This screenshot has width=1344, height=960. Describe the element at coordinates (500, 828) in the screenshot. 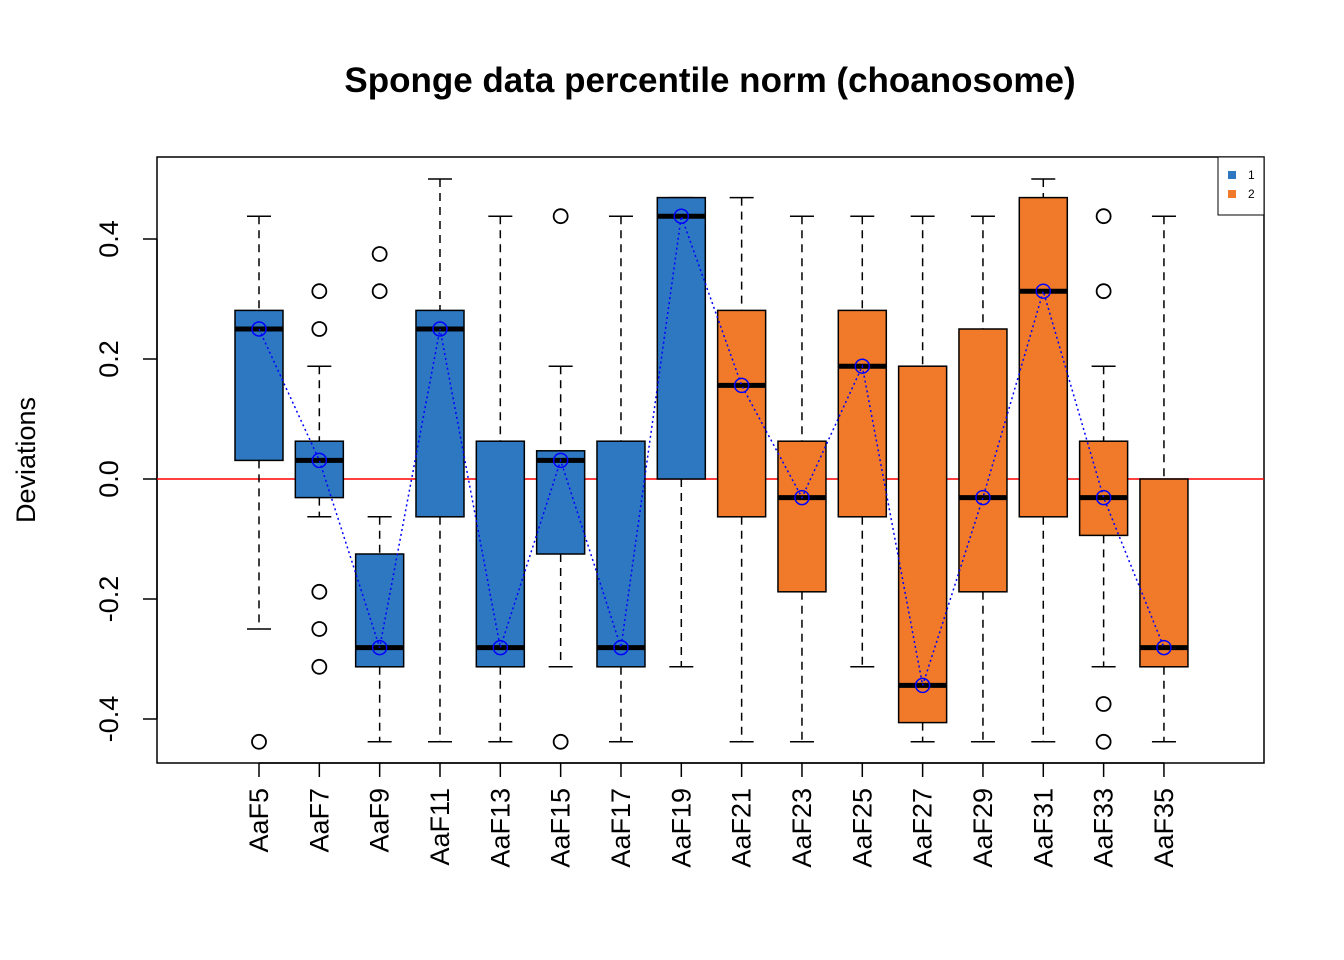

I see `x-tick-label: AaF13` at that location.